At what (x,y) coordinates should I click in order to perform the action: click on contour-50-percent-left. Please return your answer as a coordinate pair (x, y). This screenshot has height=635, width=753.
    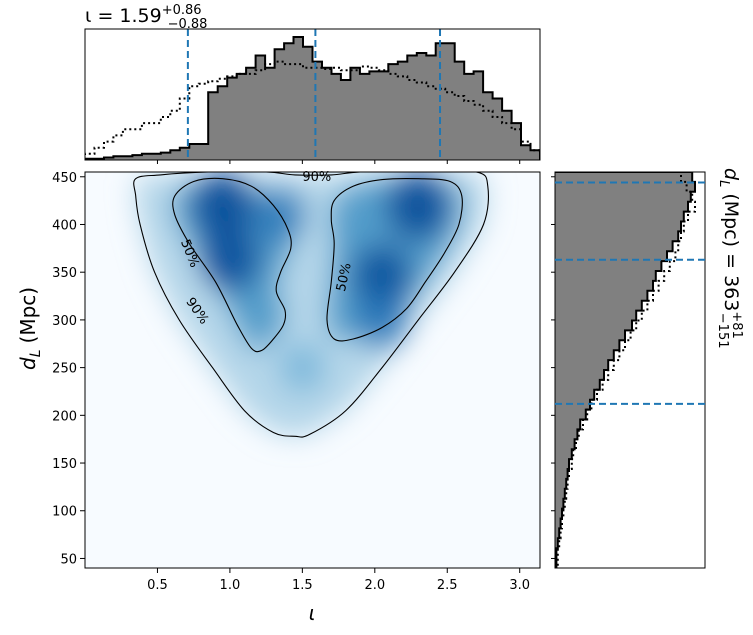
    Looking at the image, I should click on (232, 265).